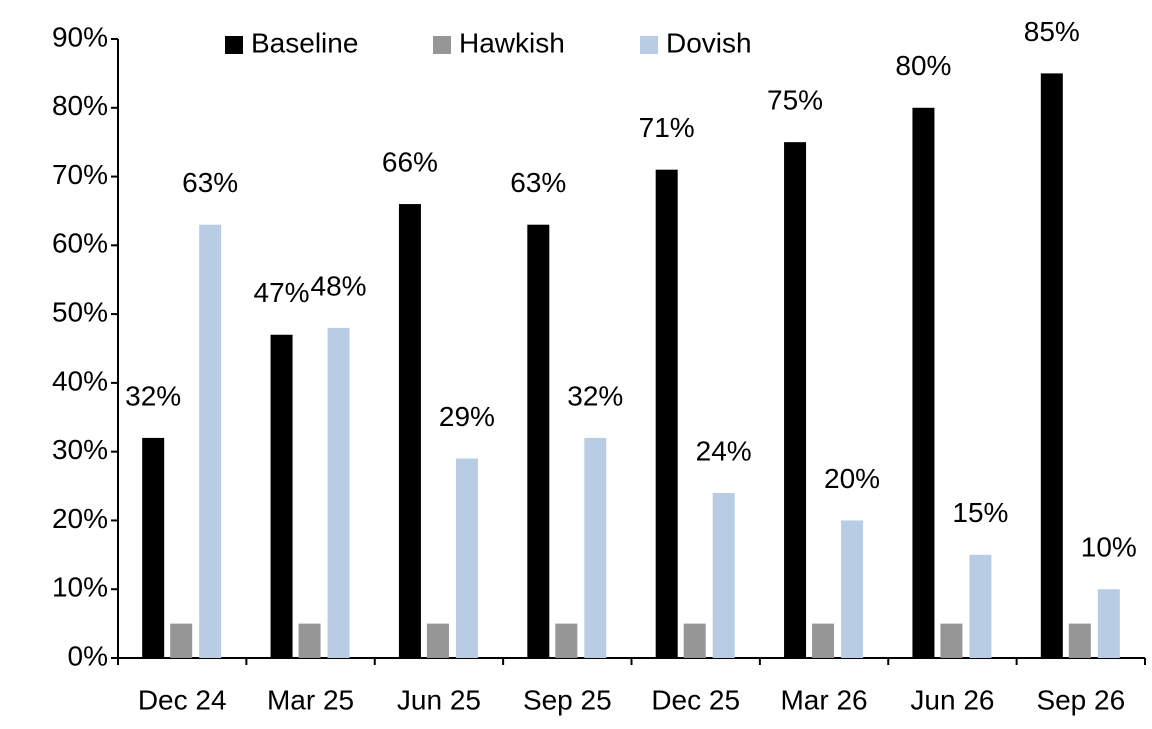 This screenshot has width=1152, height=729. What do you see at coordinates (80, 449) in the screenshot?
I see `y-tick-label: 30%` at bounding box center [80, 449].